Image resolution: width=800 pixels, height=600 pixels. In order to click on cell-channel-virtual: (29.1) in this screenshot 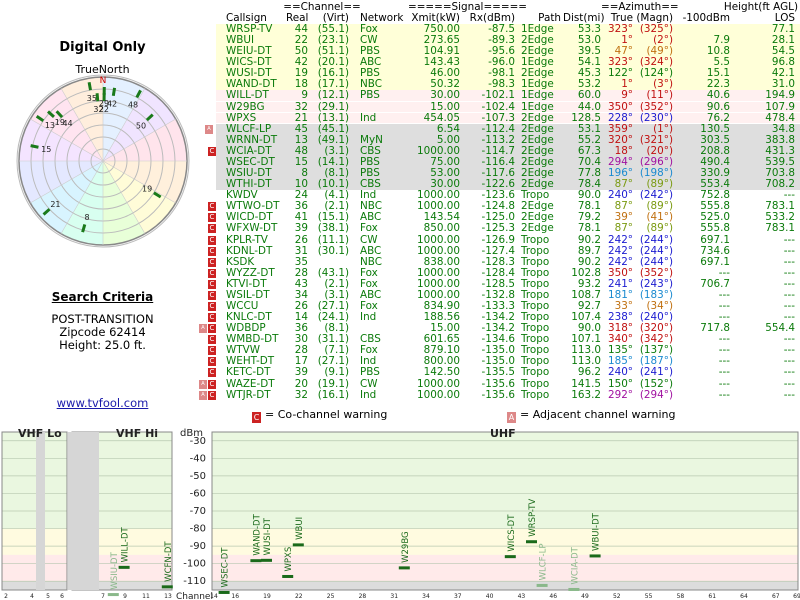, I will do `click(333, 106)`.